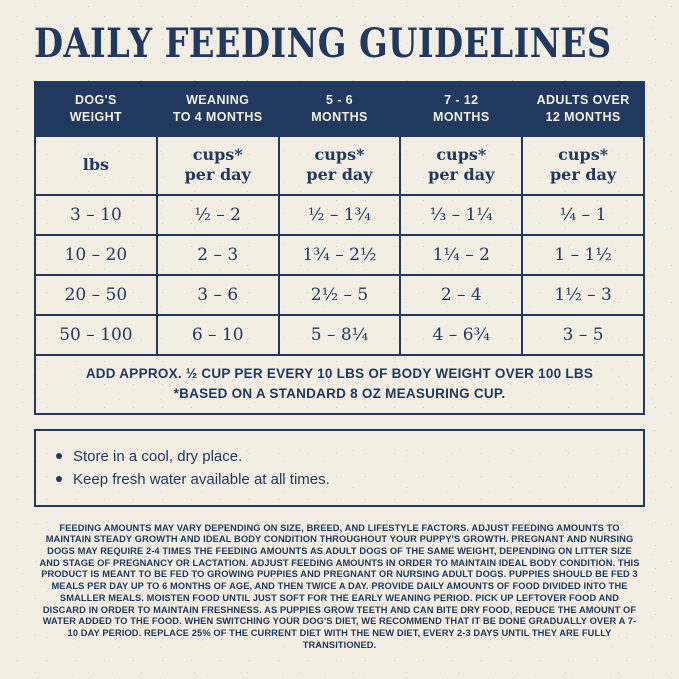 The image size is (679, 679). What do you see at coordinates (217, 215) in the screenshot?
I see `table-cell-cups: ½ – 2` at bounding box center [217, 215].